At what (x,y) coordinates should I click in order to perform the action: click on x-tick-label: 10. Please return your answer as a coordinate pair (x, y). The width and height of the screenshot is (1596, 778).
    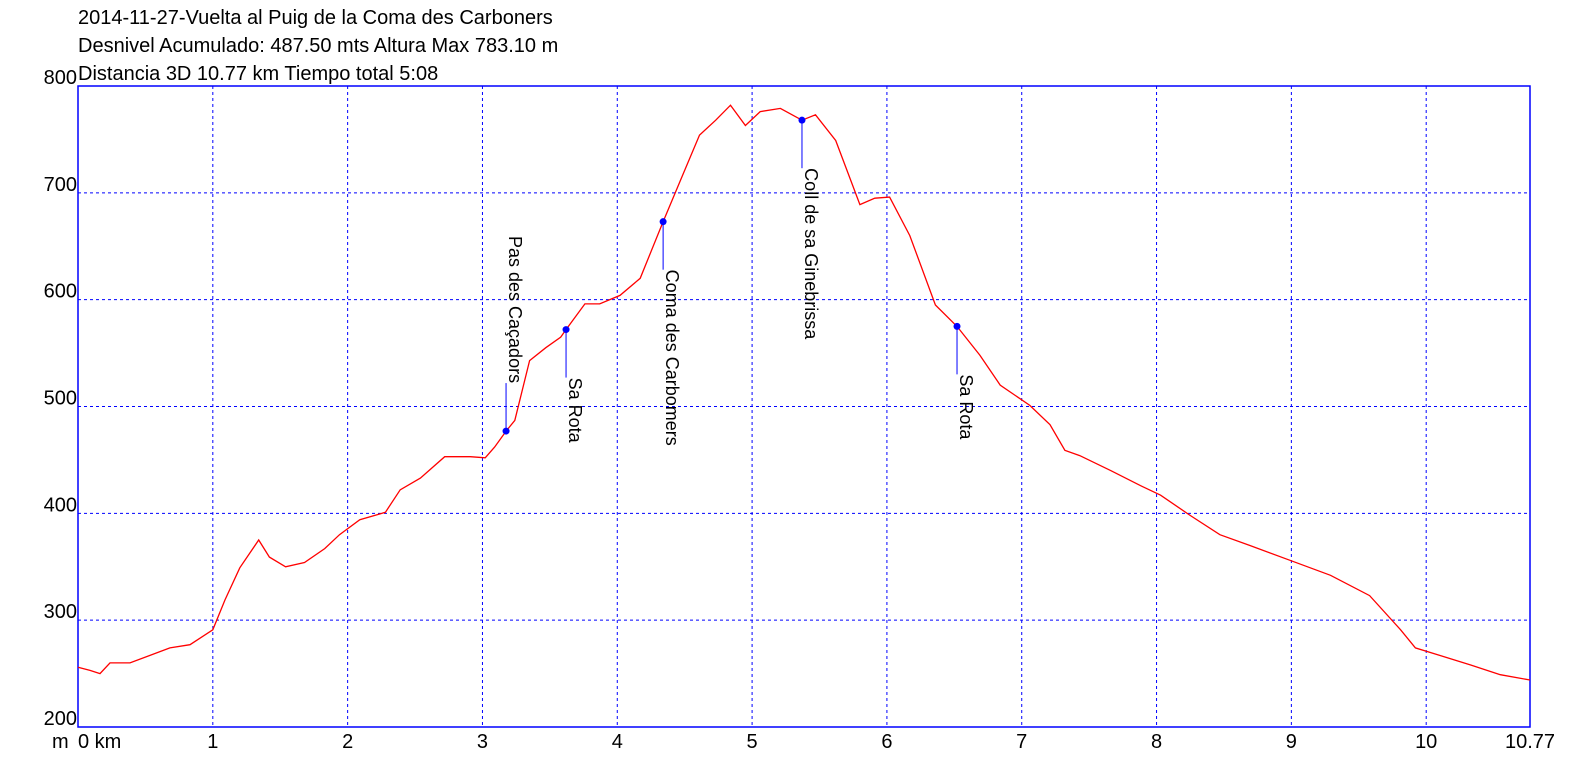
    Looking at the image, I should click on (1426, 742).